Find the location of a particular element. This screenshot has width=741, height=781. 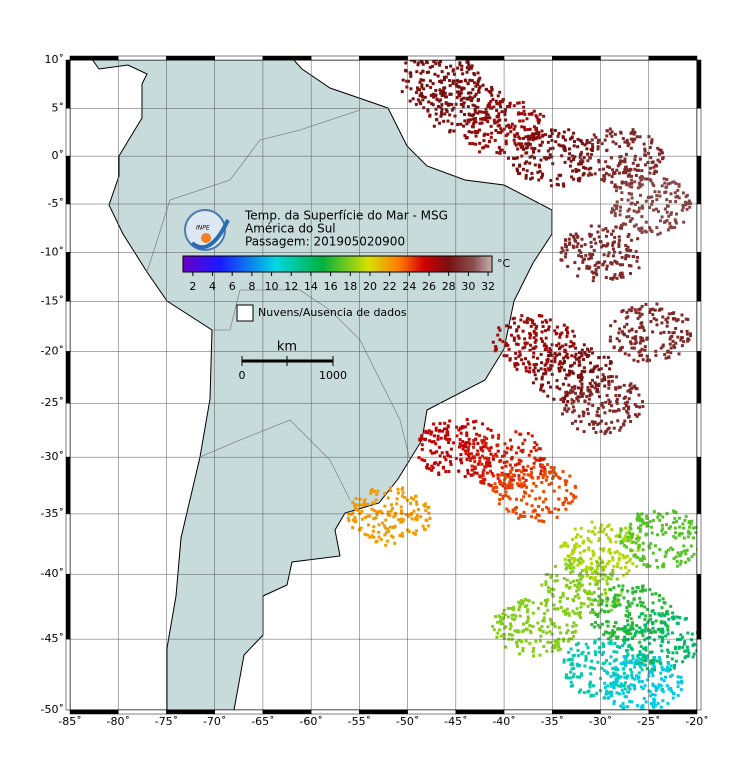

sst-patch is located at coordinates (602, 404).